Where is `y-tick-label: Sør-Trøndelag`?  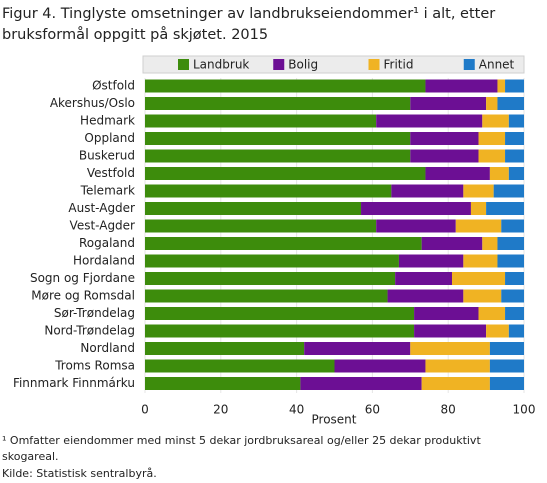 y-tick-label: Sør-Trøndelag is located at coordinates (94, 313).